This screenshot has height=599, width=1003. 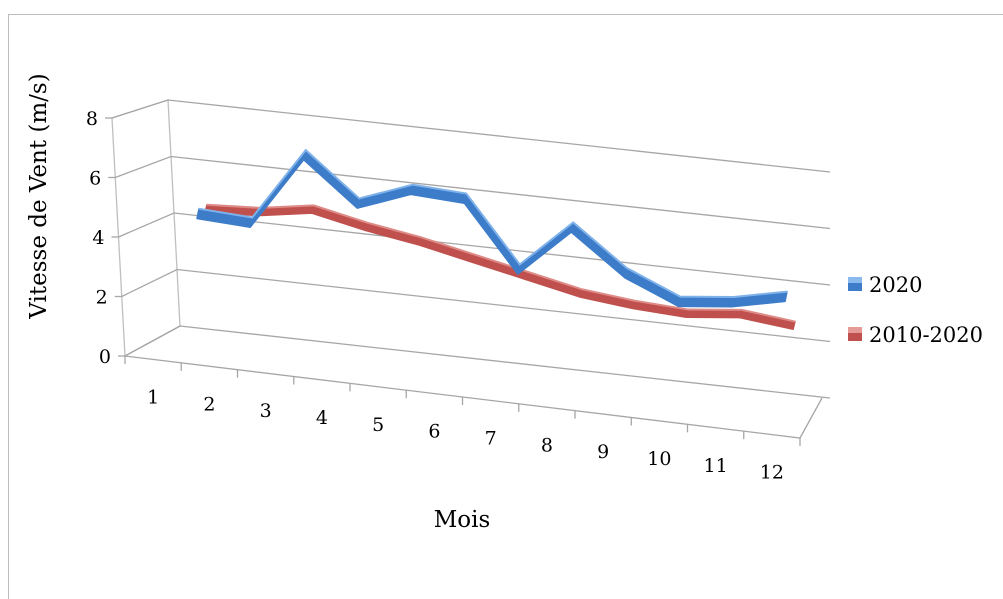 I want to click on y-axis-ticks: 0 2 4 6 8, so click(x=105, y=238).